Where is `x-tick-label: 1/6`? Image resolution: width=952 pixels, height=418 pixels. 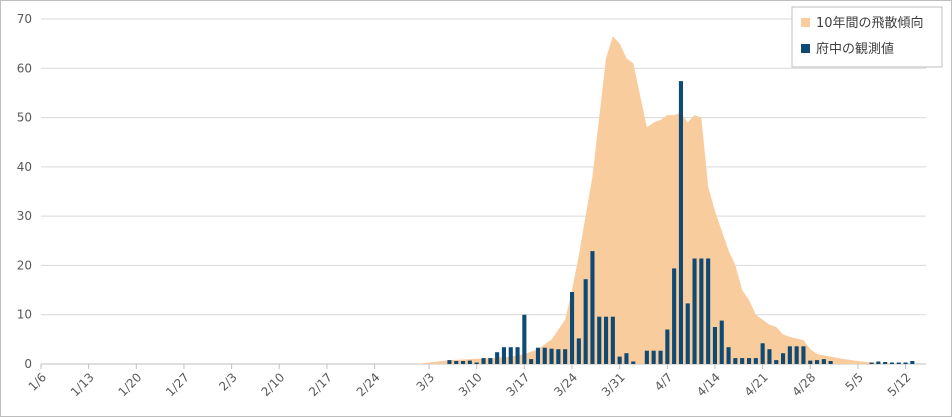 x-tick-label: 1/6 is located at coordinates (38, 382).